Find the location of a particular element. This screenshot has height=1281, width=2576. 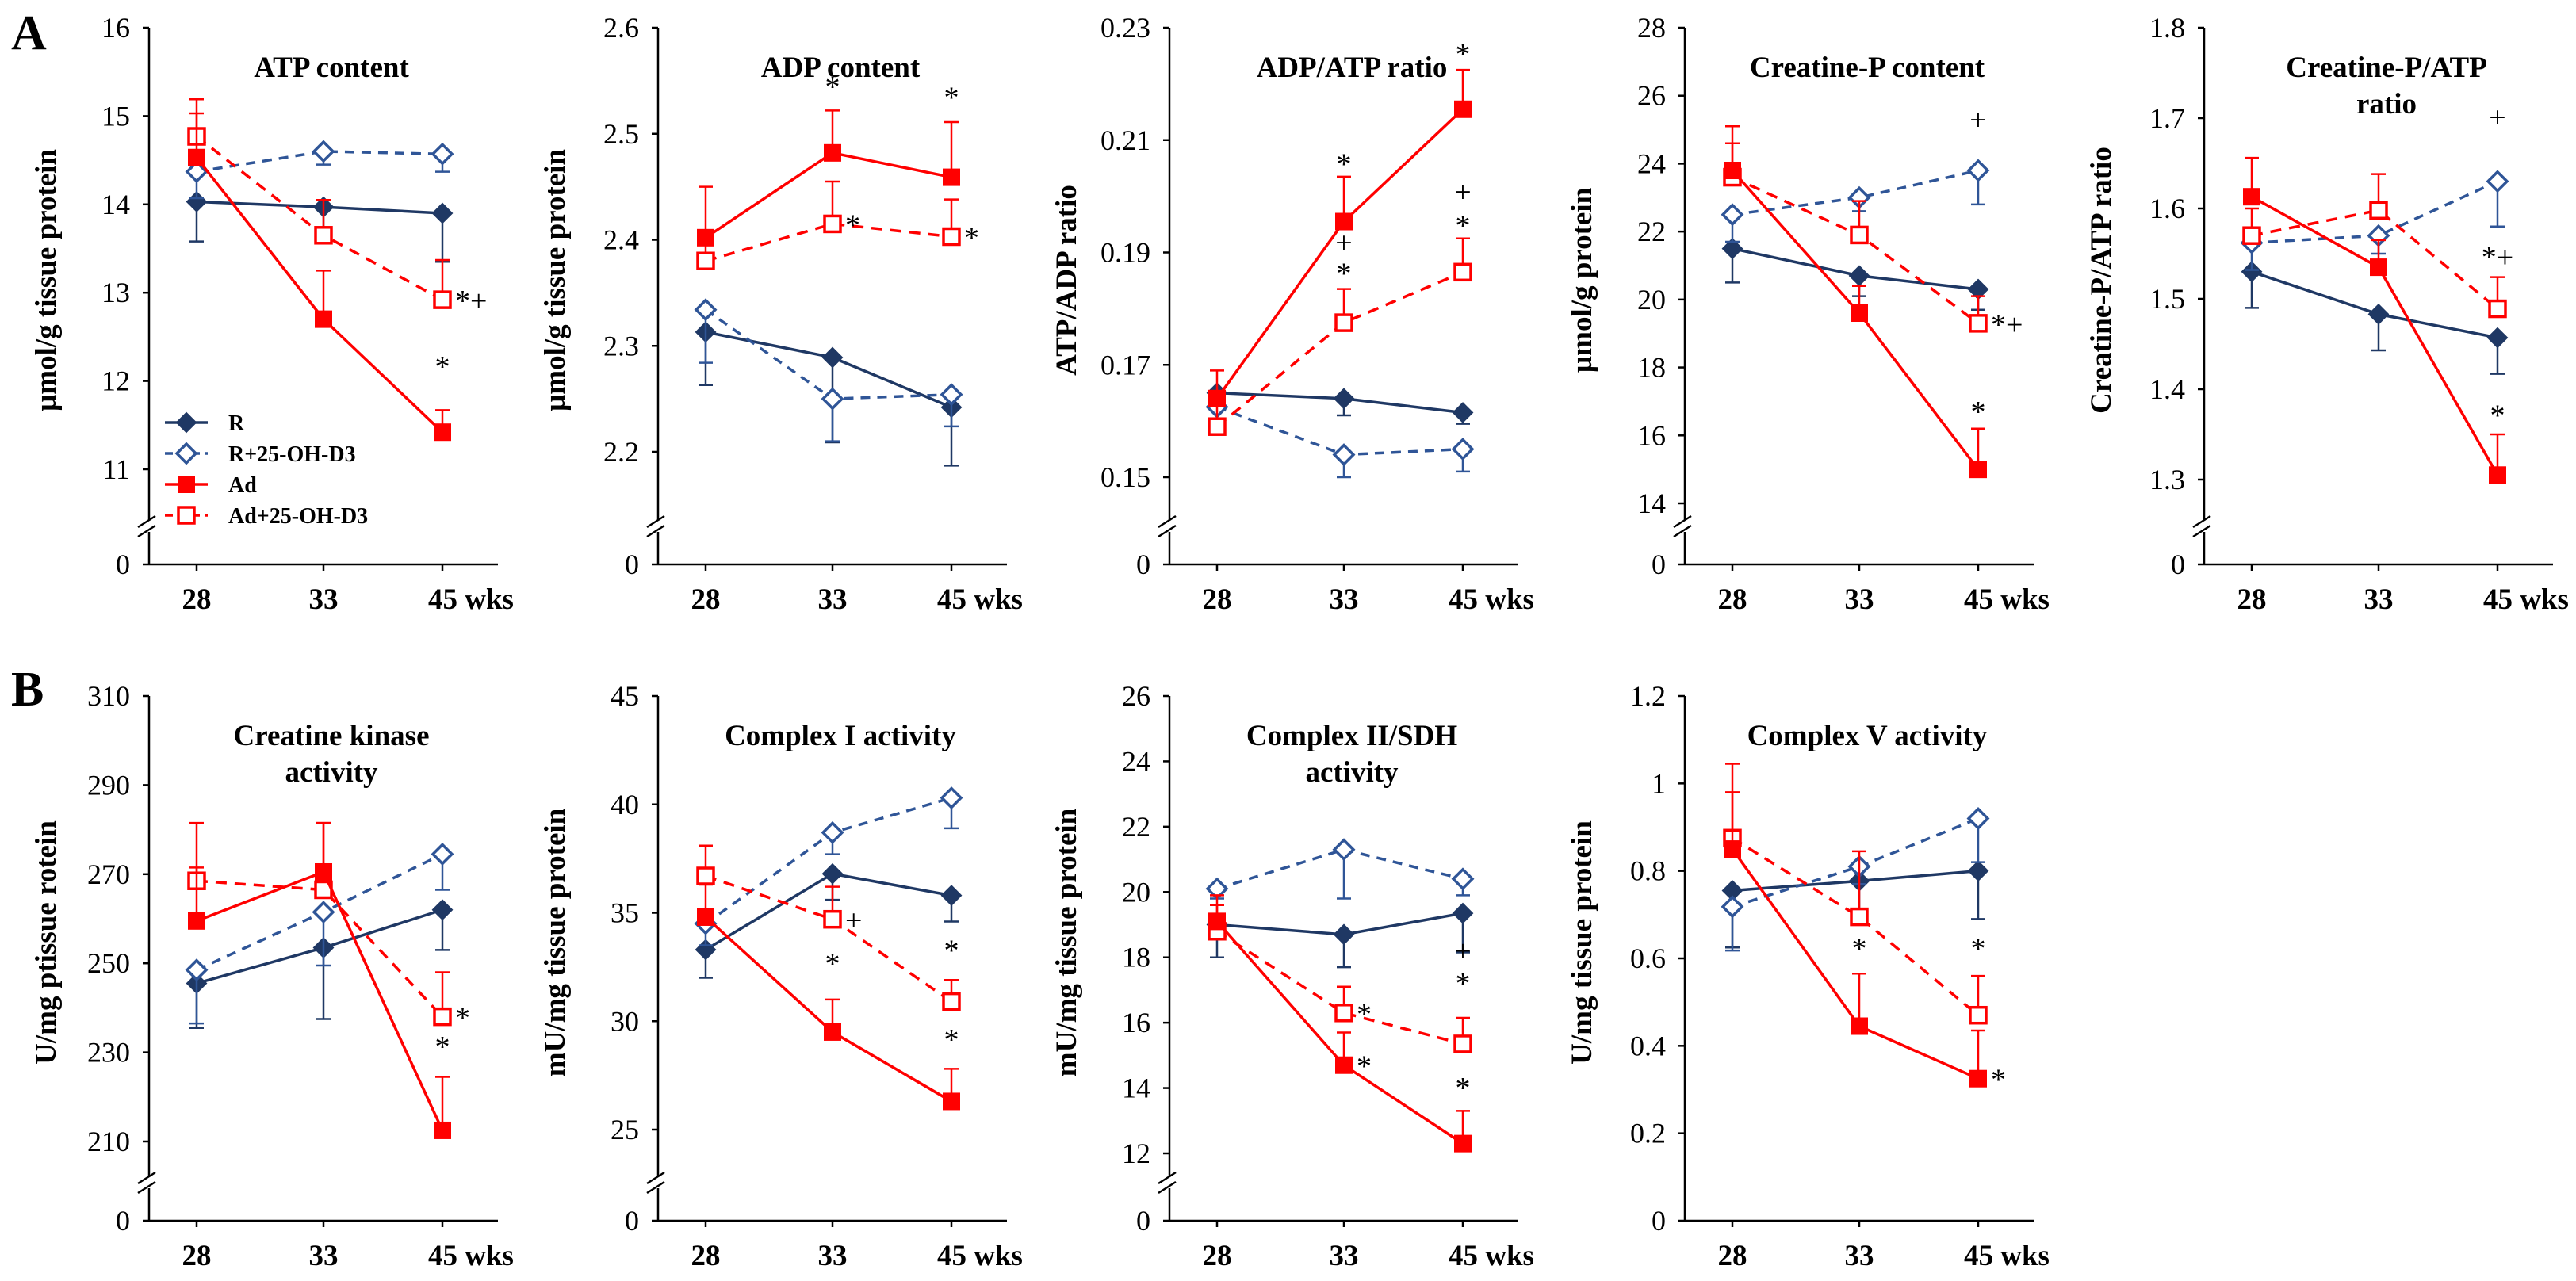

y-tick-label: 2.3 is located at coordinates (621, 345).